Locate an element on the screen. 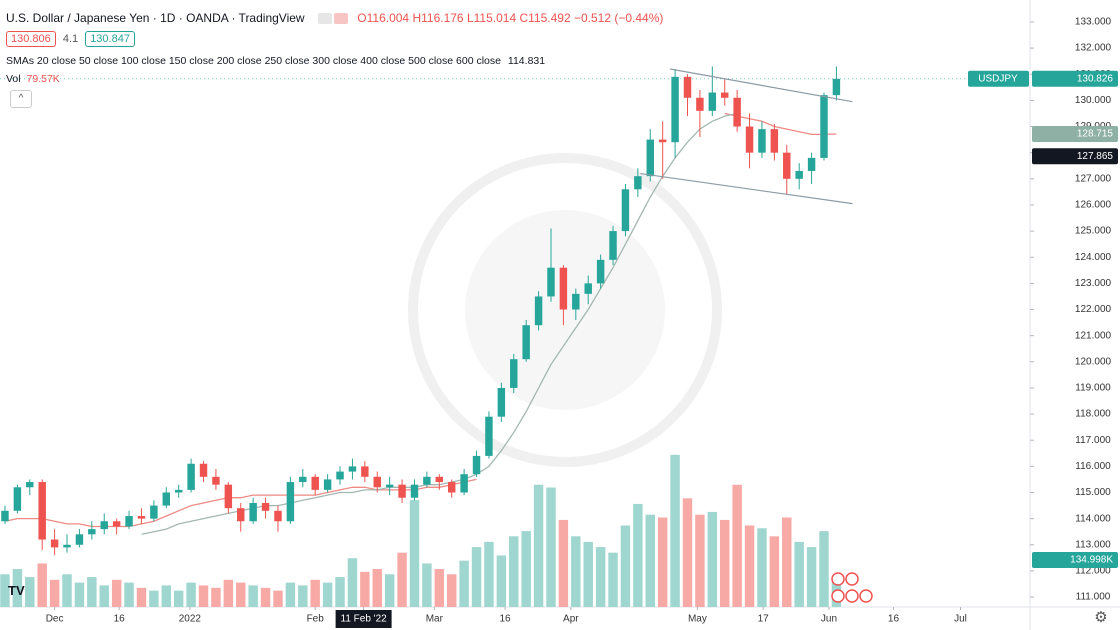 The height and width of the screenshot is (630, 1120). y-tick-label: 118.000 is located at coordinates (1093, 414).